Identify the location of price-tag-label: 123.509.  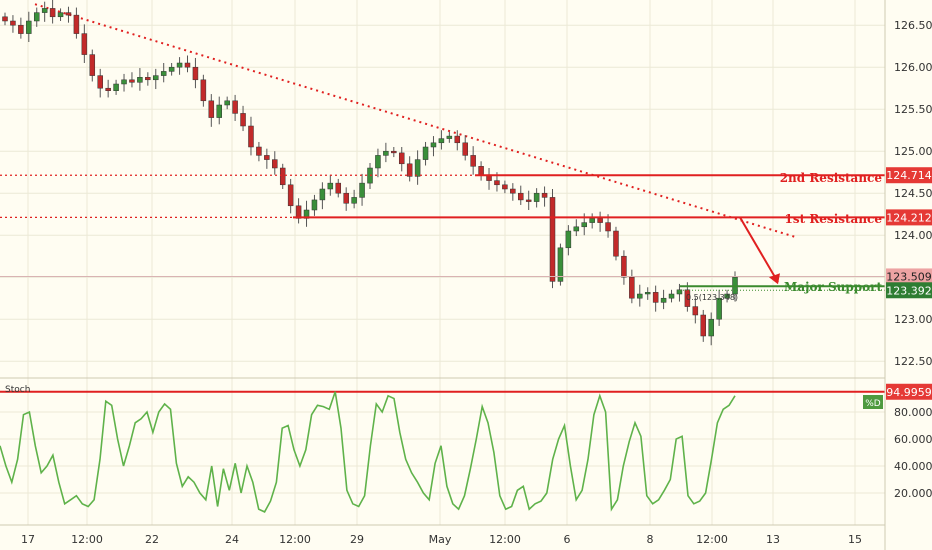
(909, 276).